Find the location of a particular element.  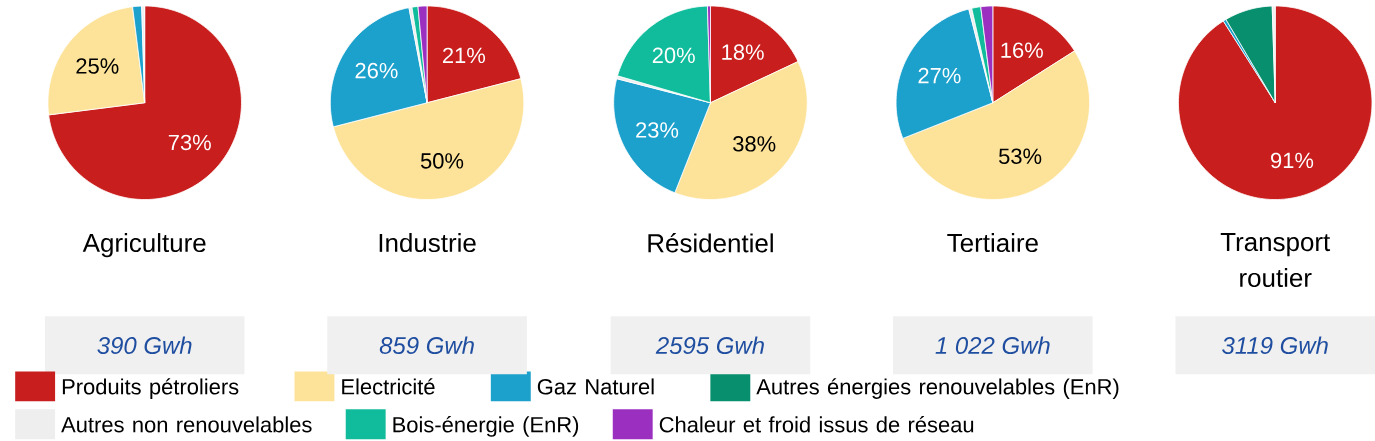

text: 859 Gwh is located at coordinates (426, 345).